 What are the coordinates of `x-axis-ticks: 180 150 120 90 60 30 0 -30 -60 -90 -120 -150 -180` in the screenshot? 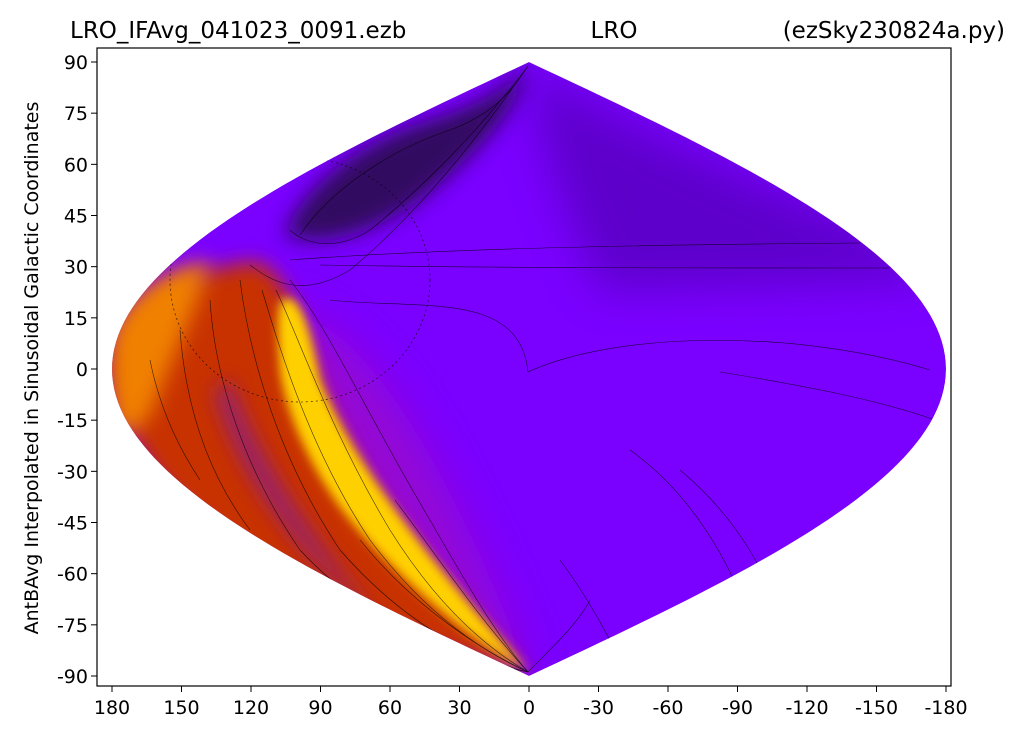 It's located at (531, 702).